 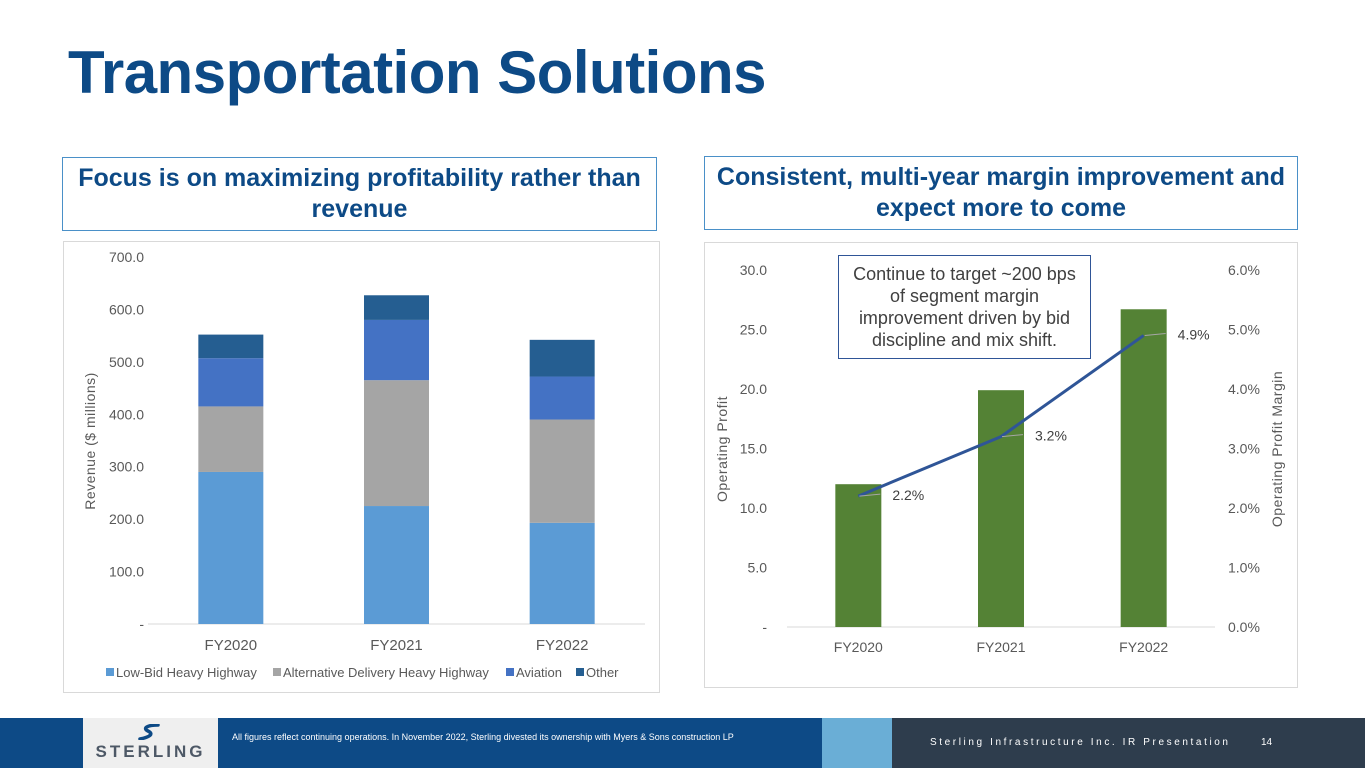 I want to click on legend-label: Alternative Delivery Heavy Highway, so click(x=386, y=672).